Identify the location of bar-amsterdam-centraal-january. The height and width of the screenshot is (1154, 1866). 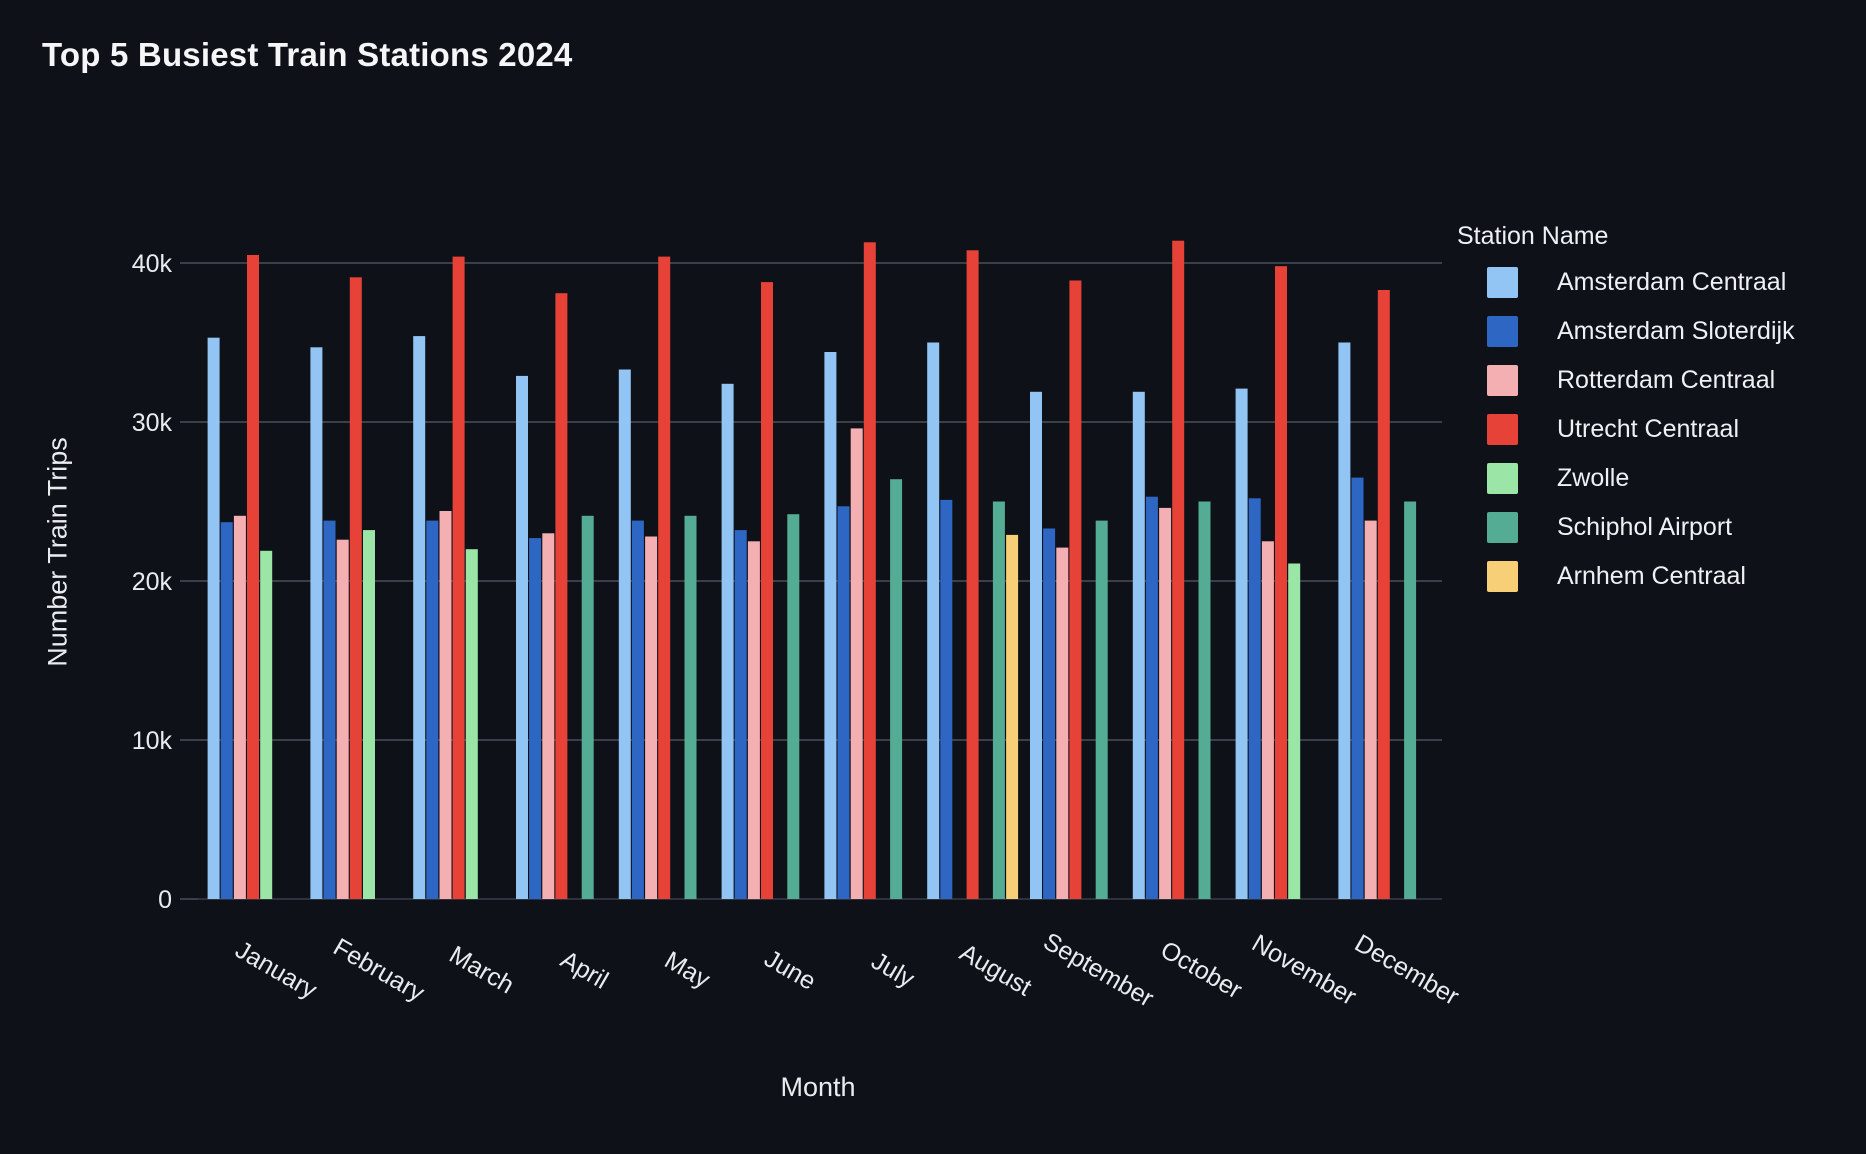
(213, 618).